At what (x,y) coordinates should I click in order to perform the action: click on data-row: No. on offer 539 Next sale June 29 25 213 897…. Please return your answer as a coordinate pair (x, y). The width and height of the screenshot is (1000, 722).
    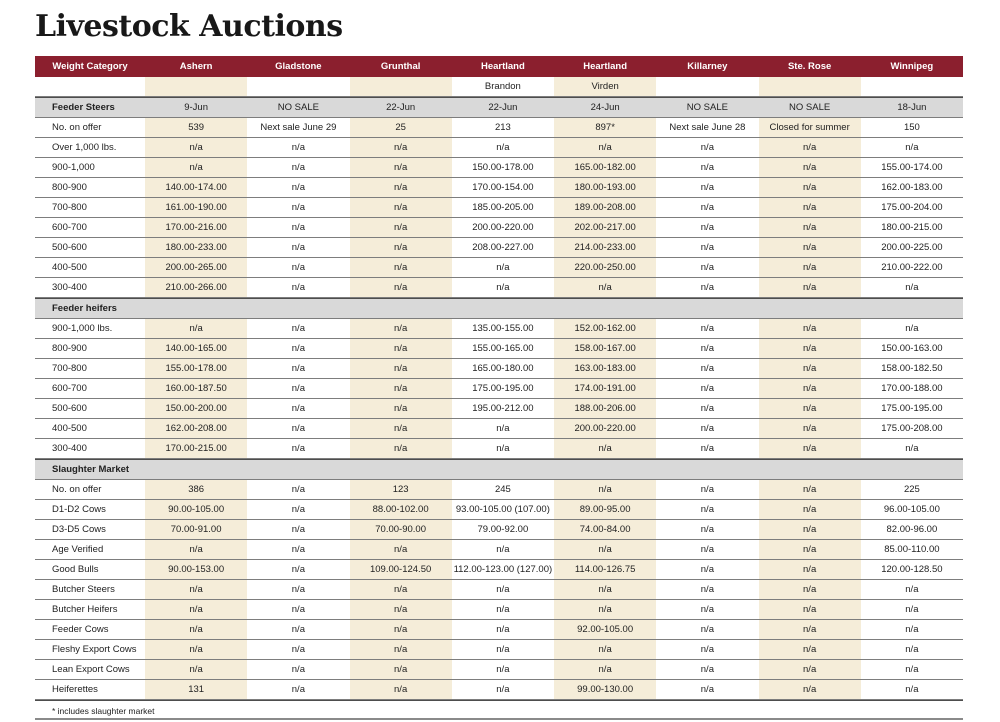
    Looking at the image, I should click on (499, 128).